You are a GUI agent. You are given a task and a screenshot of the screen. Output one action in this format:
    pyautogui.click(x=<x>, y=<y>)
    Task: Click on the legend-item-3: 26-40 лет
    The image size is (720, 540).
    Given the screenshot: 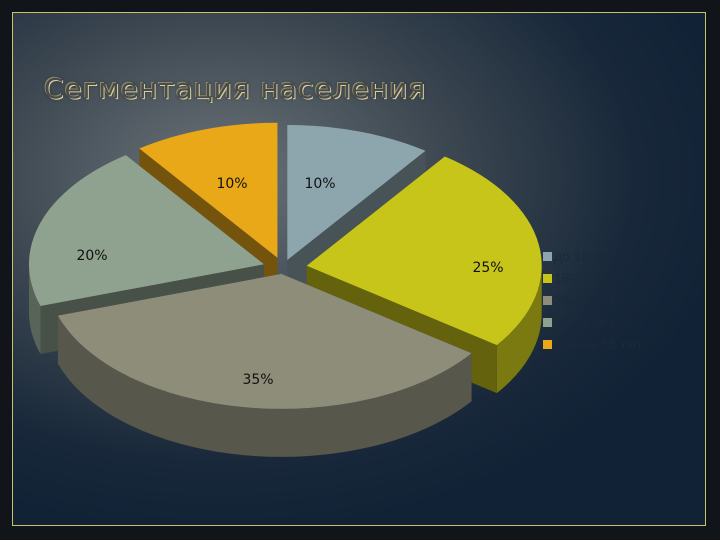 What is the action you would take?
    pyautogui.click(x=593, y=300)
    